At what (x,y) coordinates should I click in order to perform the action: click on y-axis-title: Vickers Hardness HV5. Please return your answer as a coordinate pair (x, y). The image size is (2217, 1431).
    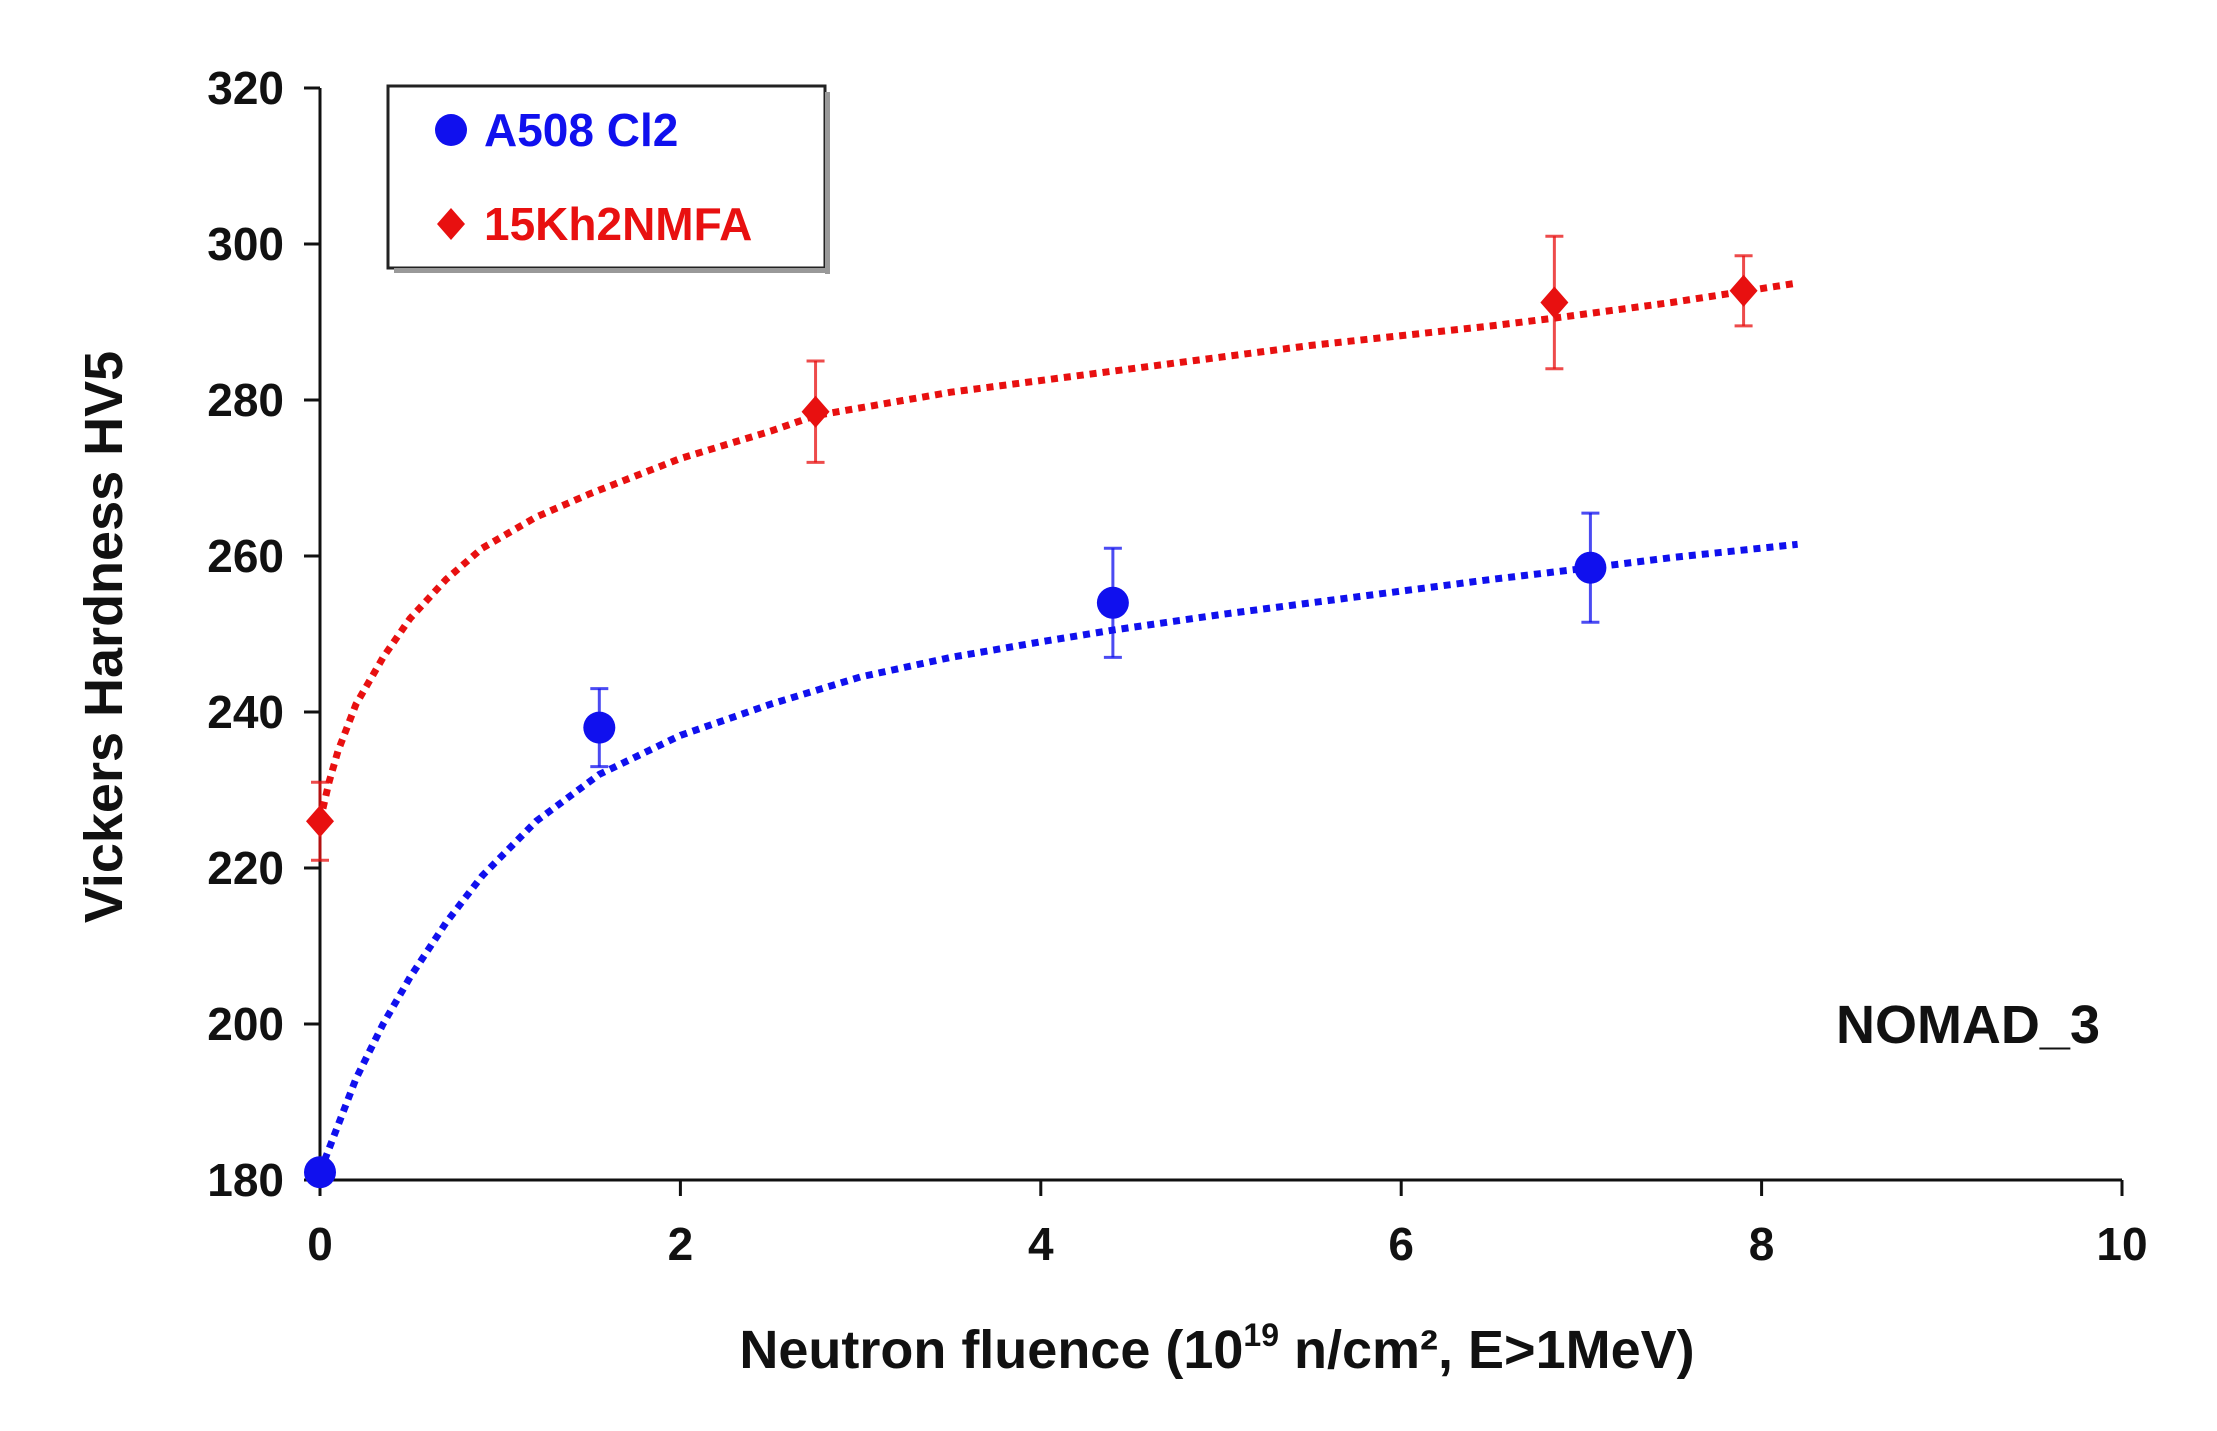
    Looking at the image, I should click on (104, 637).